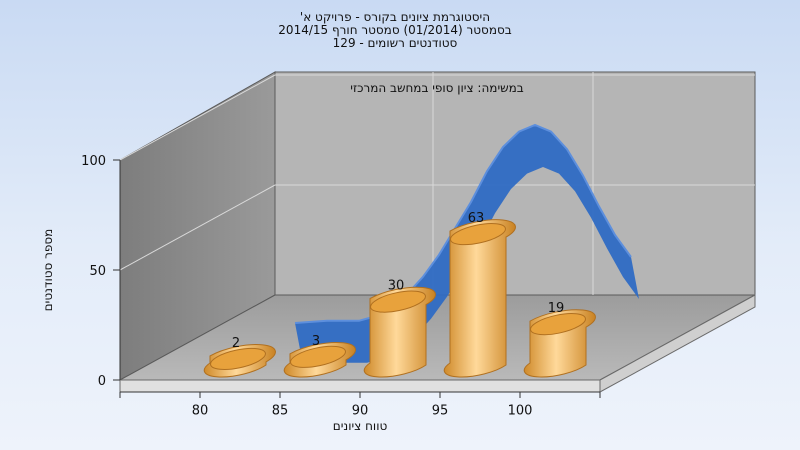  Describe the element at coordinates (102, 381) in the screenshot. I see `y-tick-label: 0` at that location.